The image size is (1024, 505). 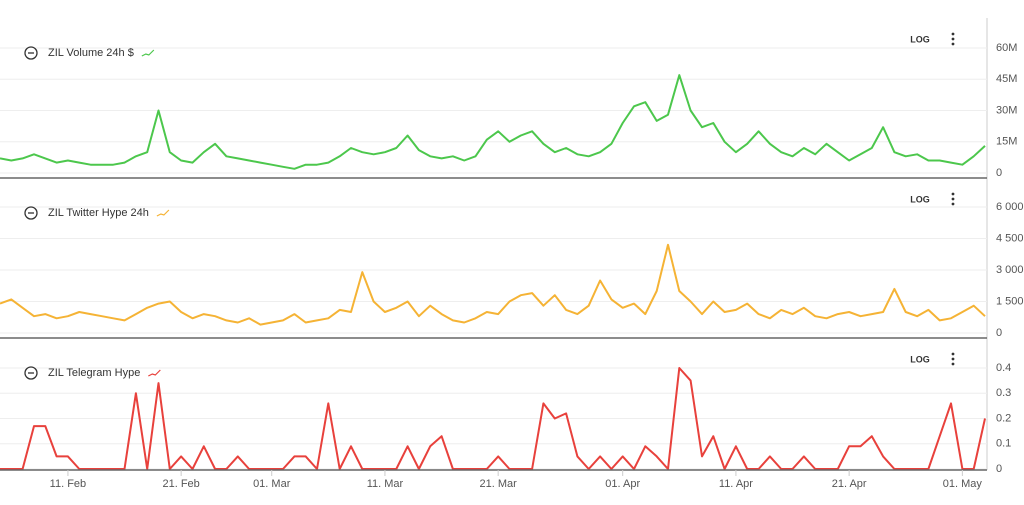 What do you see at coordinates (1003, 444) in the screenshot?
I see `y-tick-label: 0.1` at bounding box center [1003, 444].